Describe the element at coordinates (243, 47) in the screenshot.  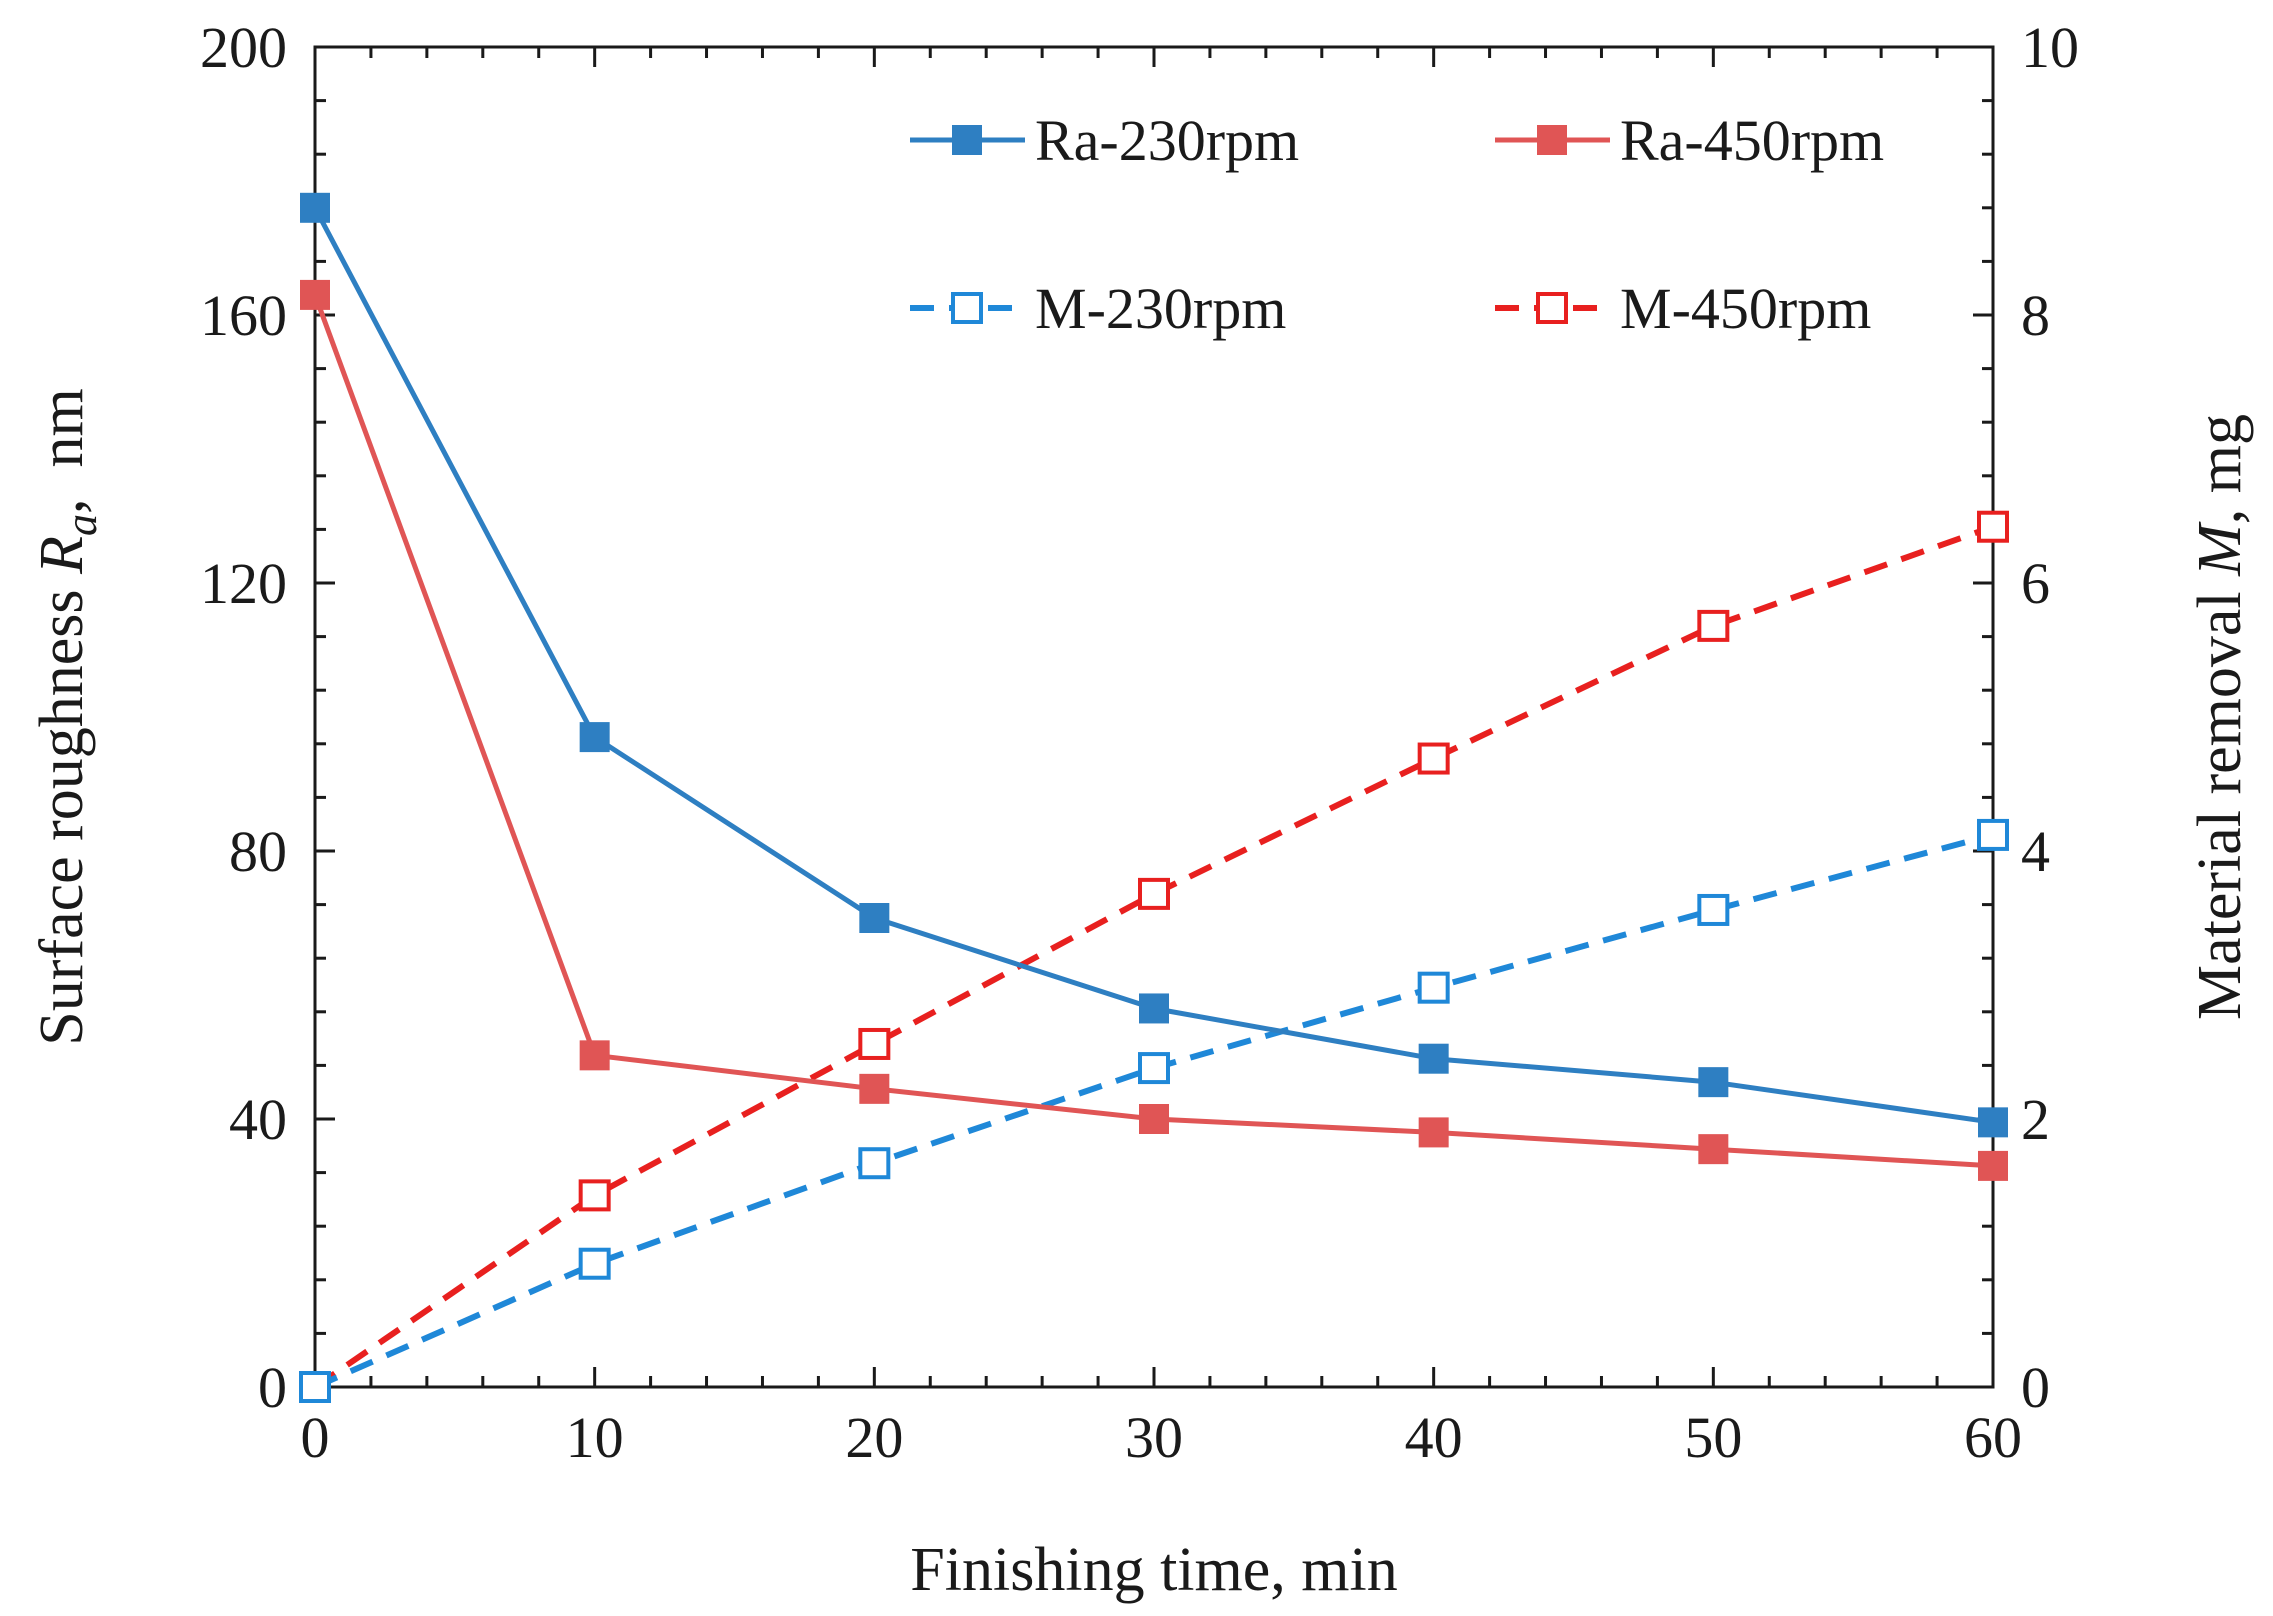
I see `y-left-tick-label: 200` at that location.